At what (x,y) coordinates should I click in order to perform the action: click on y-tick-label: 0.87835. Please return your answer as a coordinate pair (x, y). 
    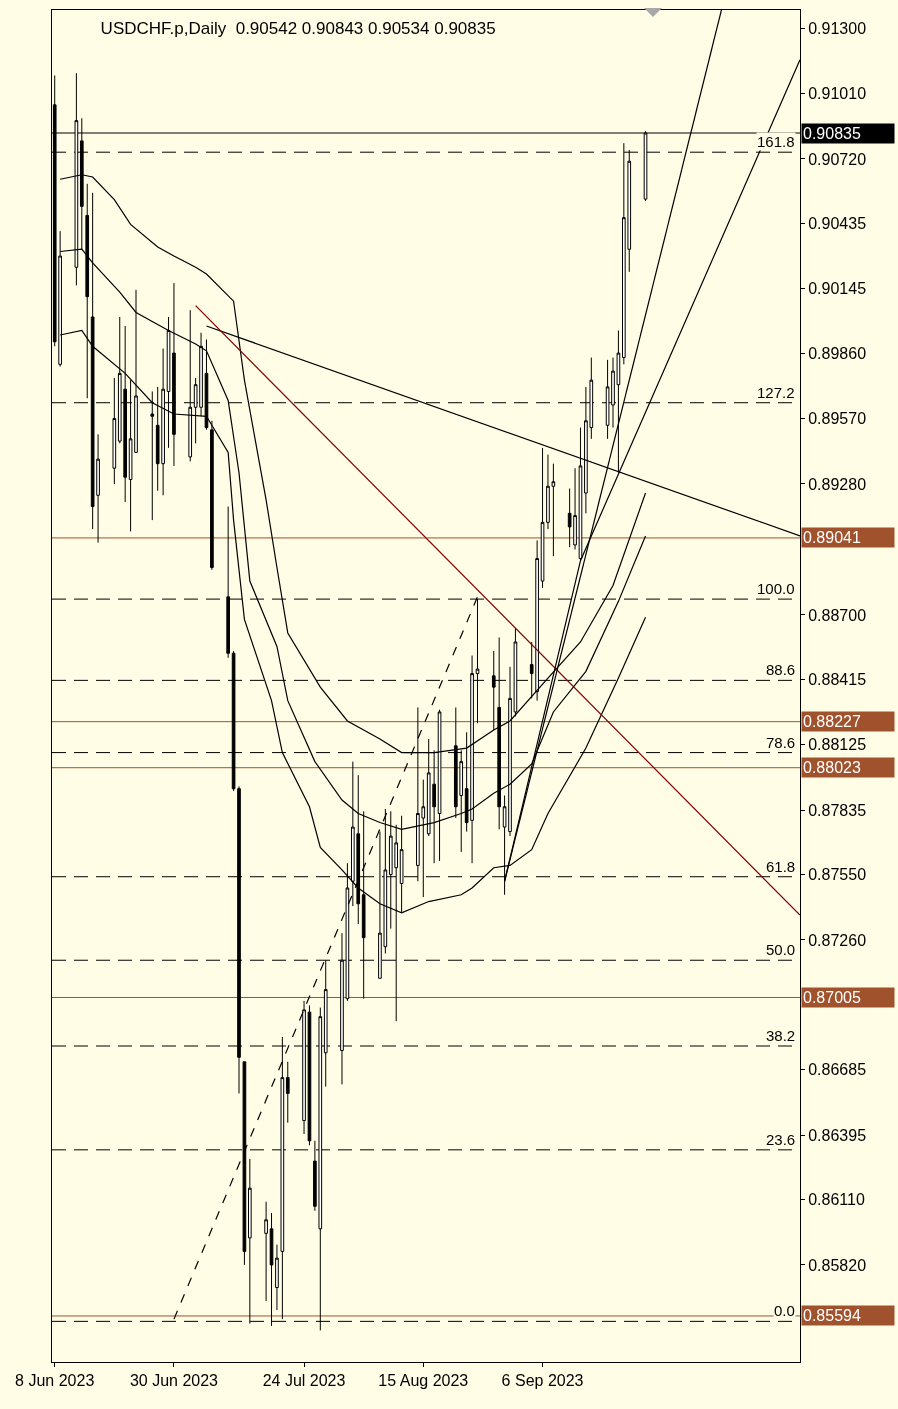
    Looking at the image, I should click on (837, 810).